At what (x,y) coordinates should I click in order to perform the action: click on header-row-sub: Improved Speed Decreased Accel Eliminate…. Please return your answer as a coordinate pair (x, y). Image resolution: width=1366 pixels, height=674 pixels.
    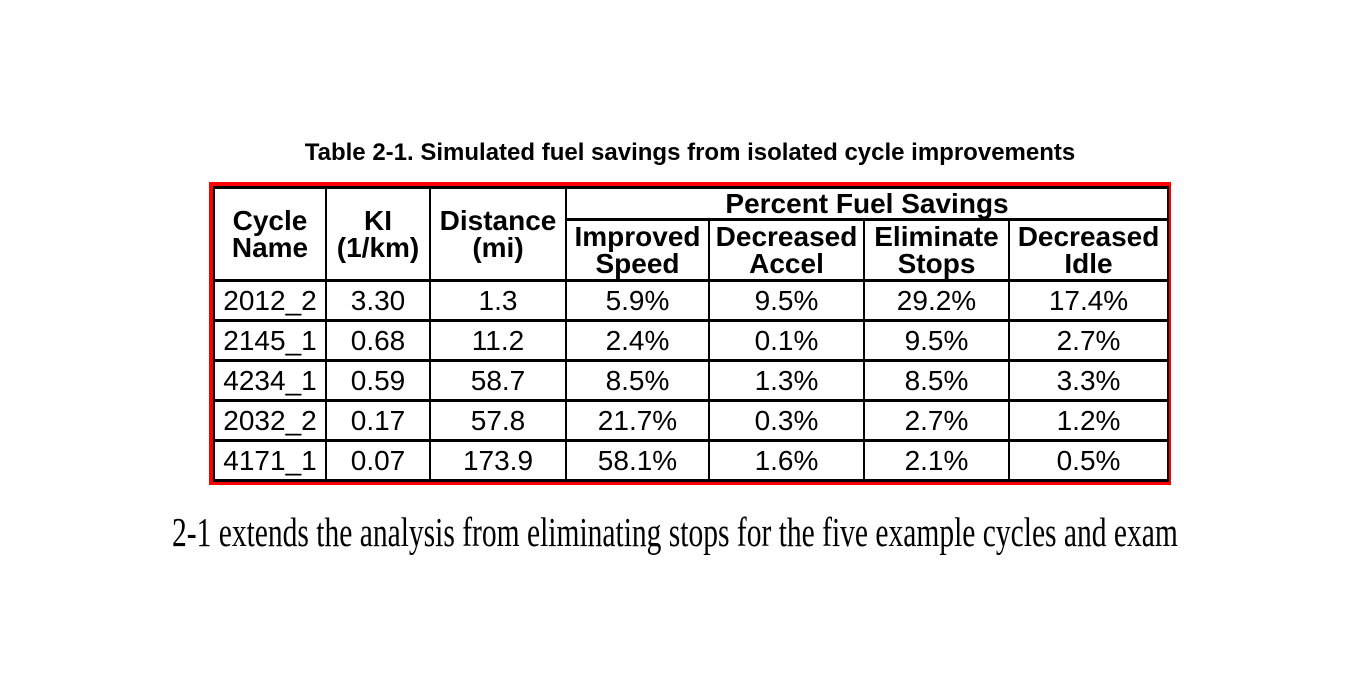
    Looking at the image, I should click on (692, 250).